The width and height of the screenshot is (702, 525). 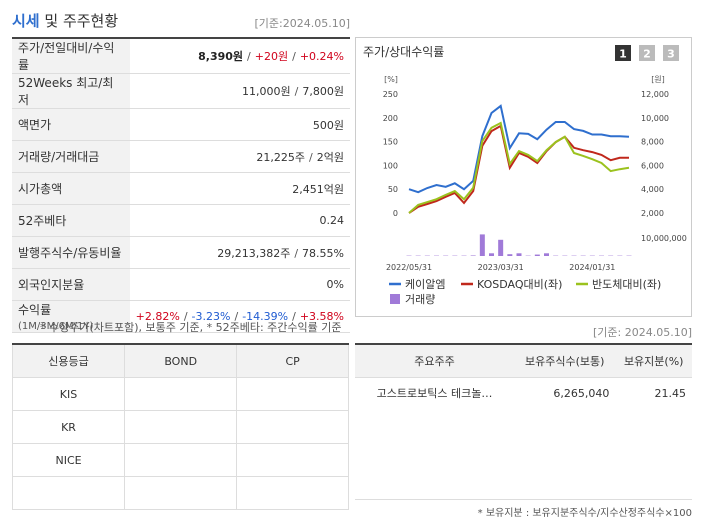 I want to click on legend-label: 반도체대비(좌), so click(x=626, y=284).